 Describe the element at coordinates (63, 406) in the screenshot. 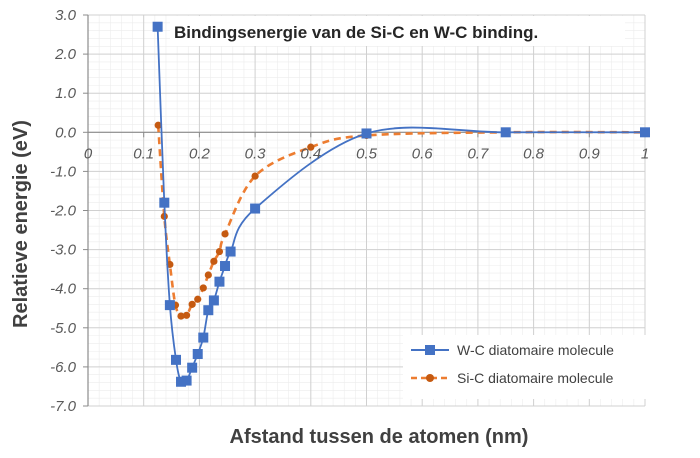

I see `y-tick-label: -7.0` at that location.